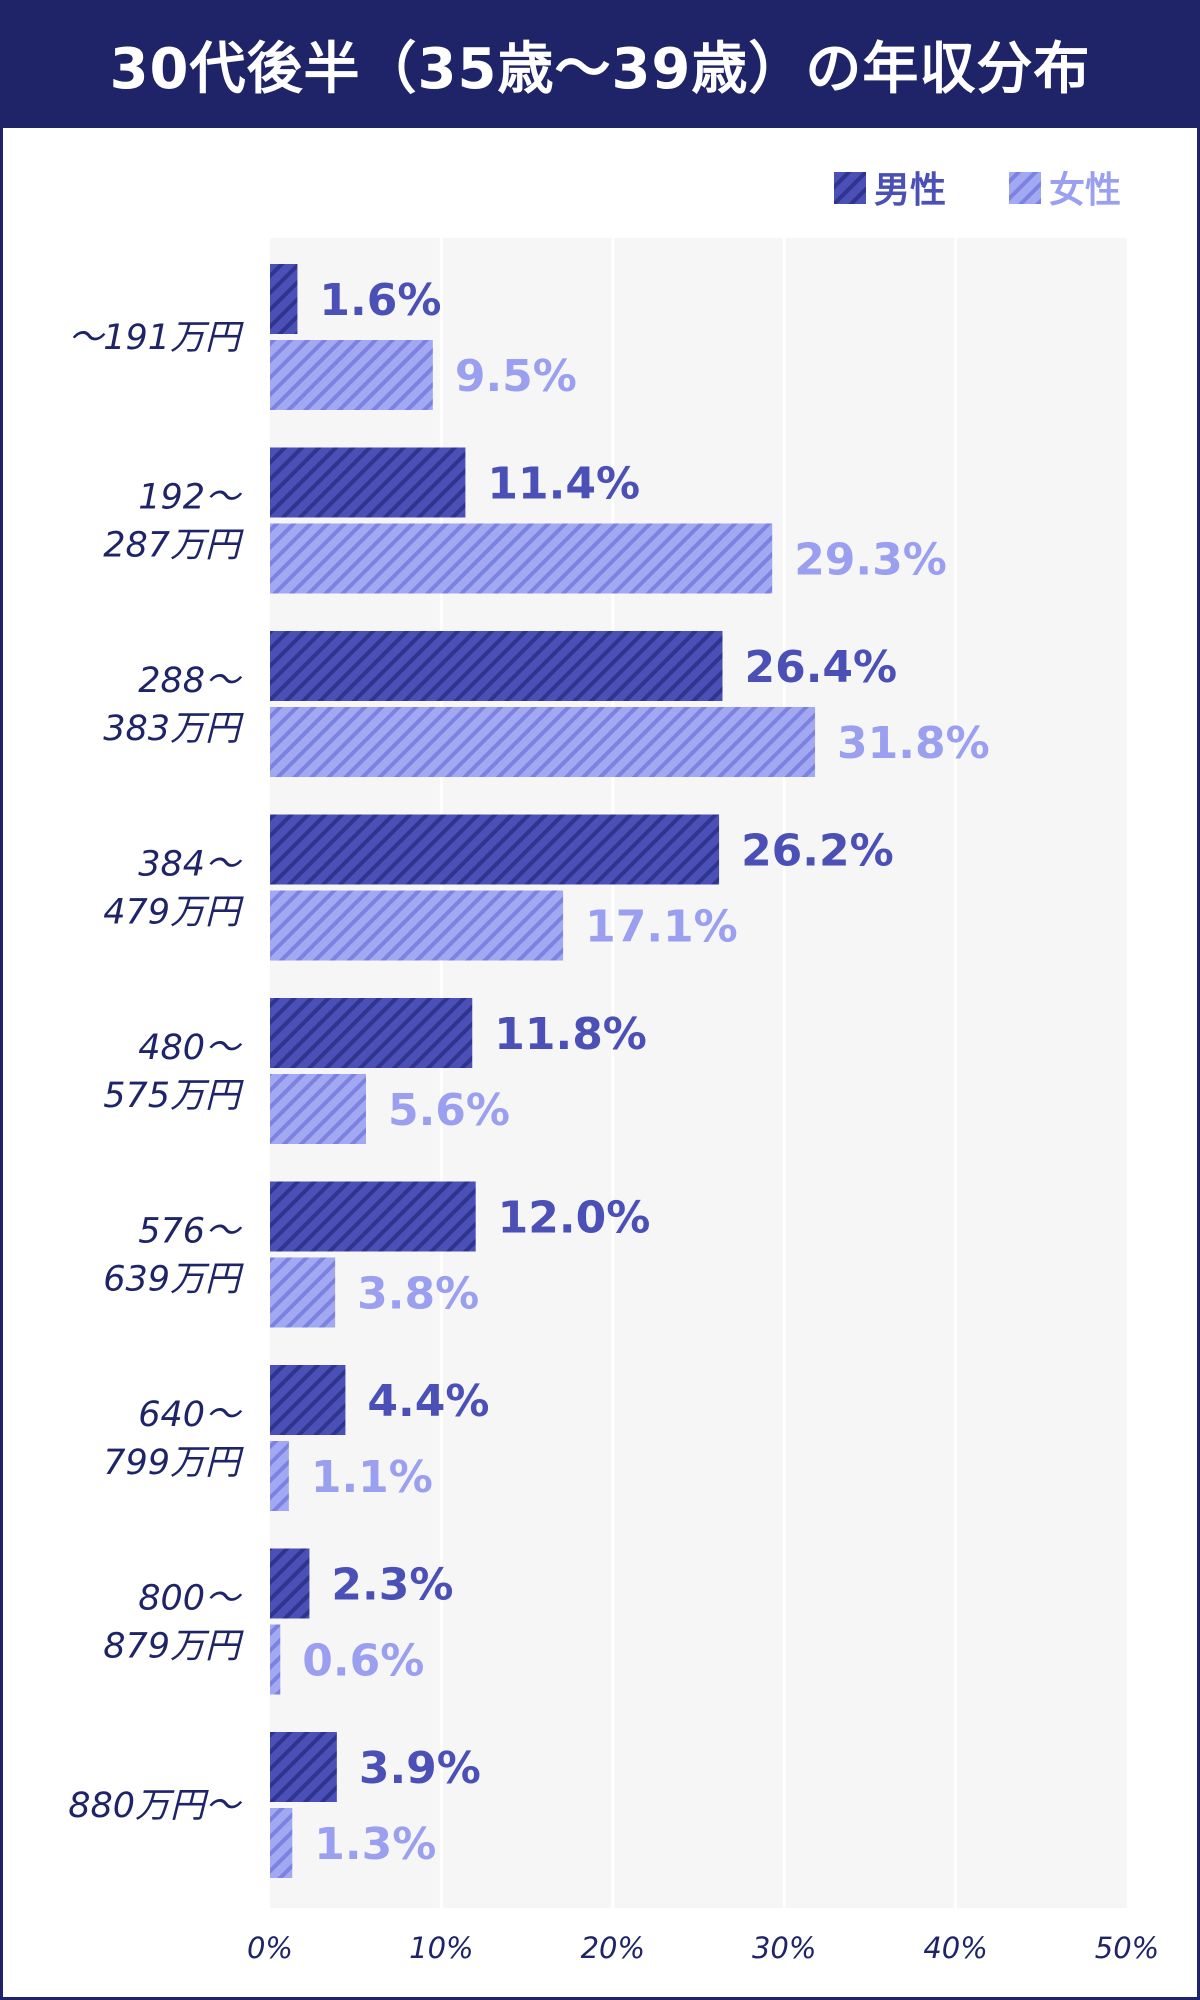 The height and width of the screenshot is (2000, 1200). What do you see at coordinates (173, 1280) in the screenshot?
I see `category-label: 639万円` at bounding box center [173, 1280].